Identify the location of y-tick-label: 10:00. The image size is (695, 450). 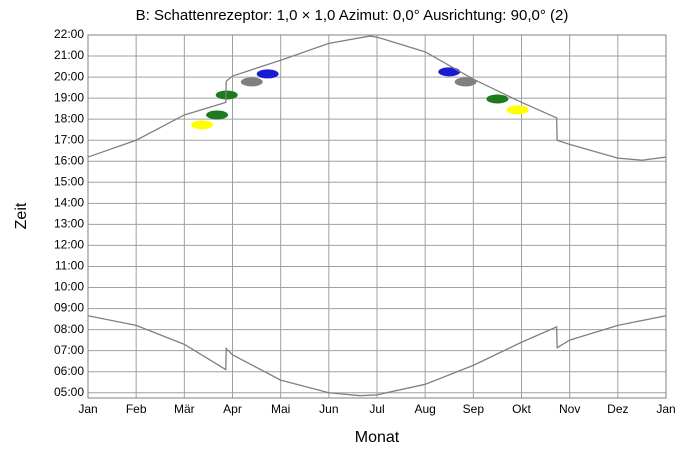
(69, 287).